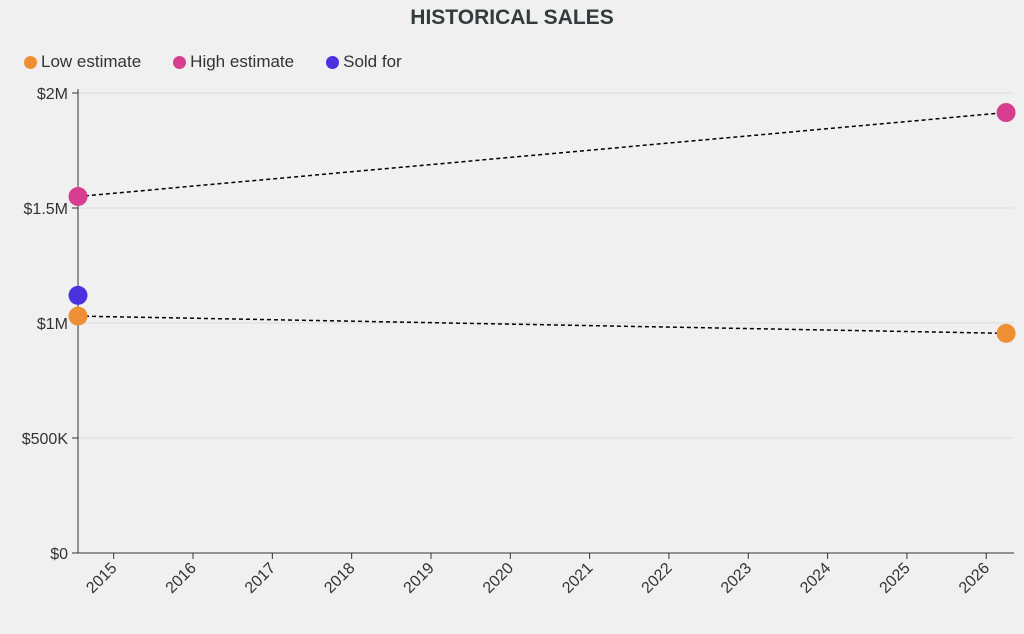 The width and height of the screenshot is (1024, 634). What do you see at coordinates (736, 578) in the screenshot?
I see `x-tick-label: 2023` at bounding box center [736, 578].